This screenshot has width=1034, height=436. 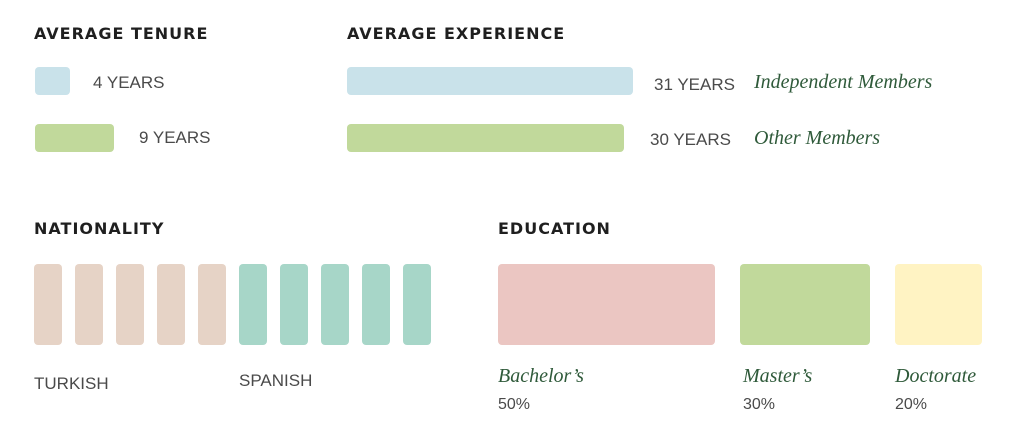 What do you see at coordinates (71, 383) in the screenshot?
I see `nationality-label-turkish: TURKISH` at bounding box center [71, 383].